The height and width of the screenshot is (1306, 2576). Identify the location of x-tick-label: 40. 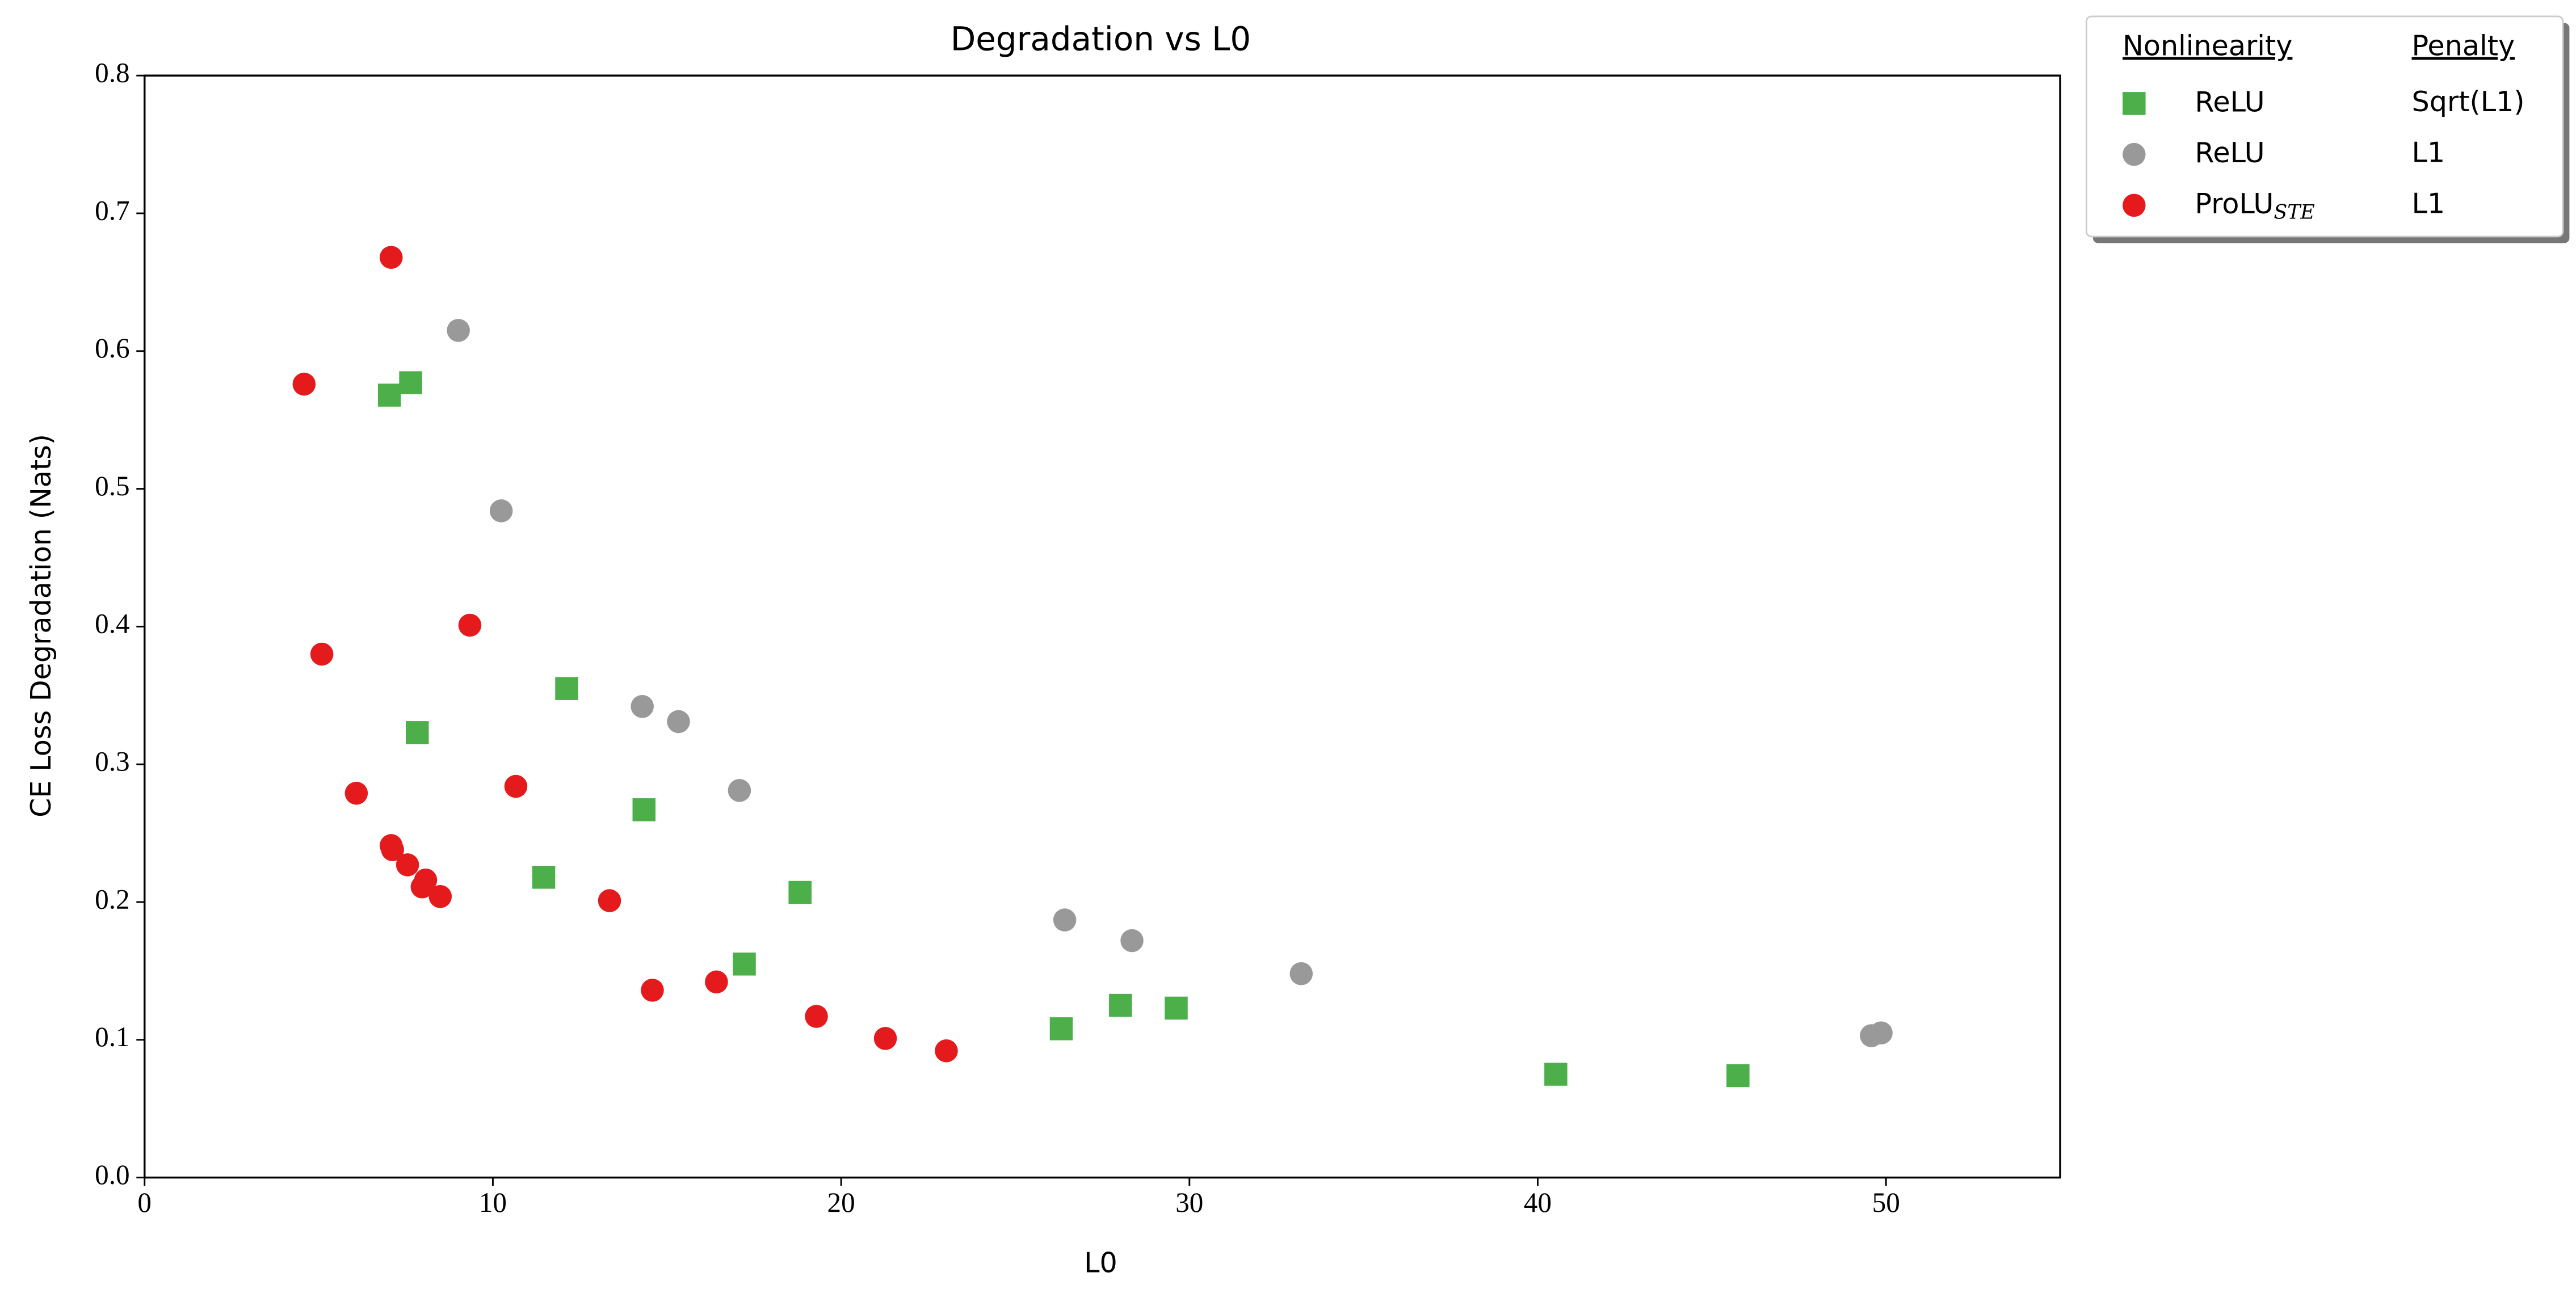
(1538, 1202).